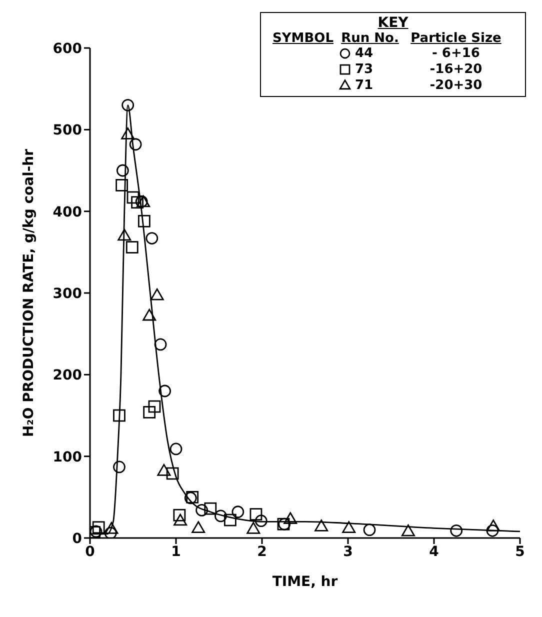 The width and height of the screenshot is (542, 617). Describe the element at coordinates (262, 552) in the screenshot. I see `x-tick-label: 2` at that location.